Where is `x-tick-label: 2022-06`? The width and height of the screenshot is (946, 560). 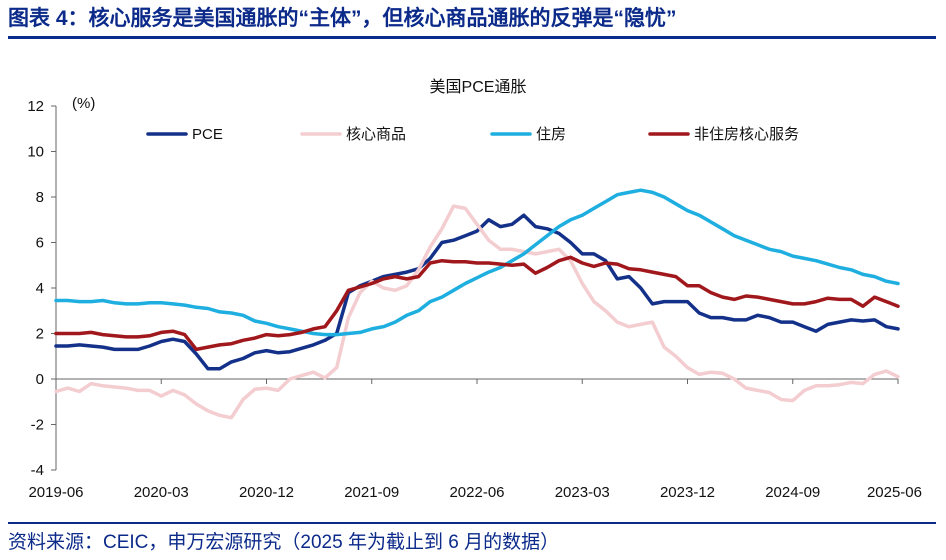
x-tick-label: 2022-06 is located at coordinates (476, 492).